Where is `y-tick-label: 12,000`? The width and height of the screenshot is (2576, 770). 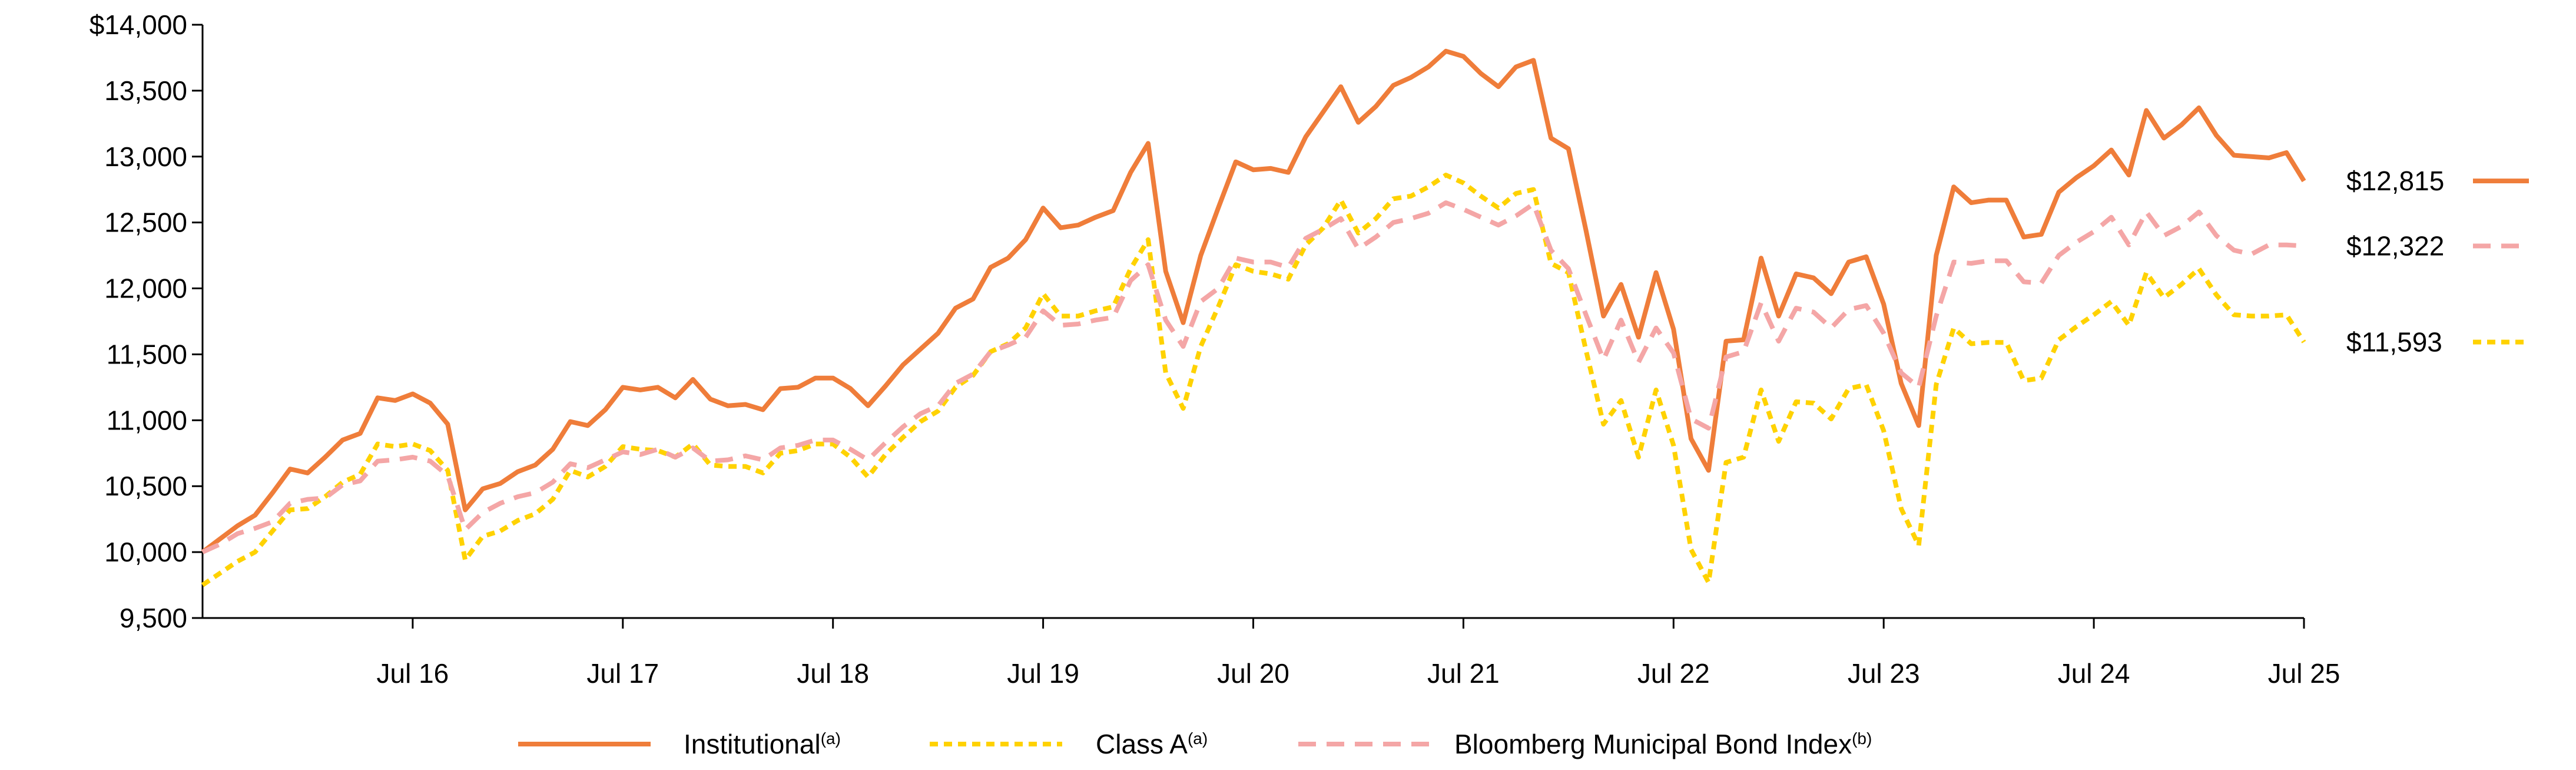 y-tick-label: 12,000 is located at coordinates (145, 288).